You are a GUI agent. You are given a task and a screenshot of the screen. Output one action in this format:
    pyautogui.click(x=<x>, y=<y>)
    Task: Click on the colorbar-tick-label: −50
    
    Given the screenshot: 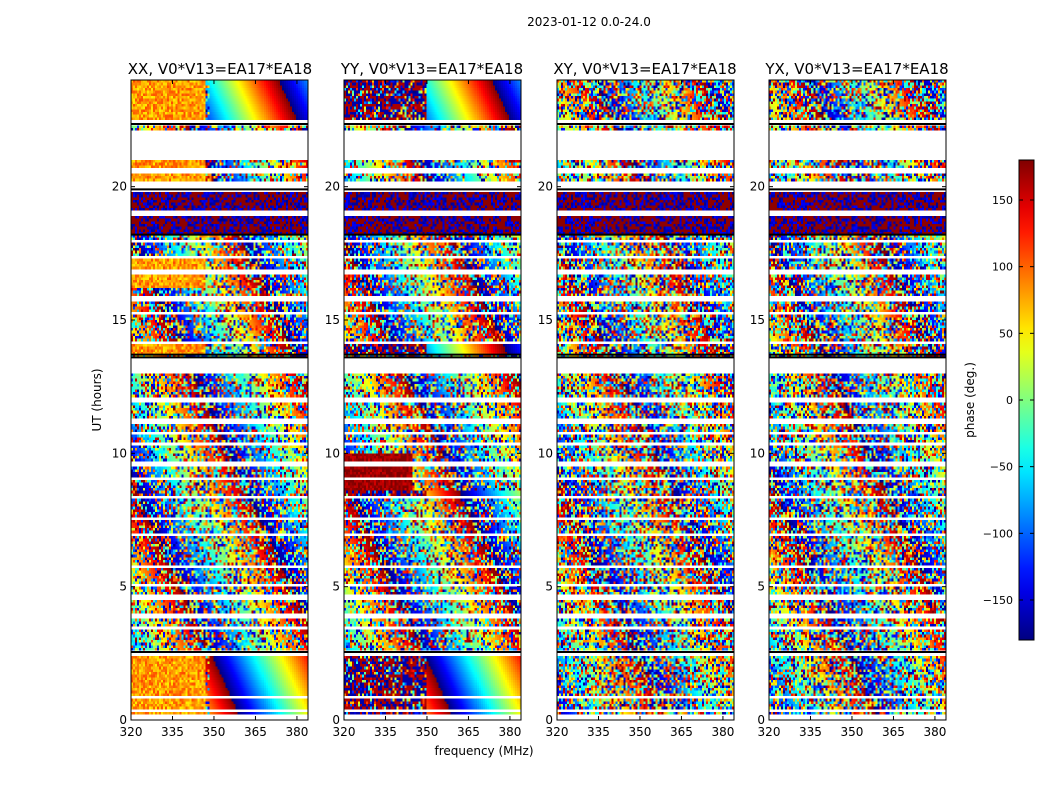 What is the action you would take?
    pyautogui.click(x=1001, y=467)
    